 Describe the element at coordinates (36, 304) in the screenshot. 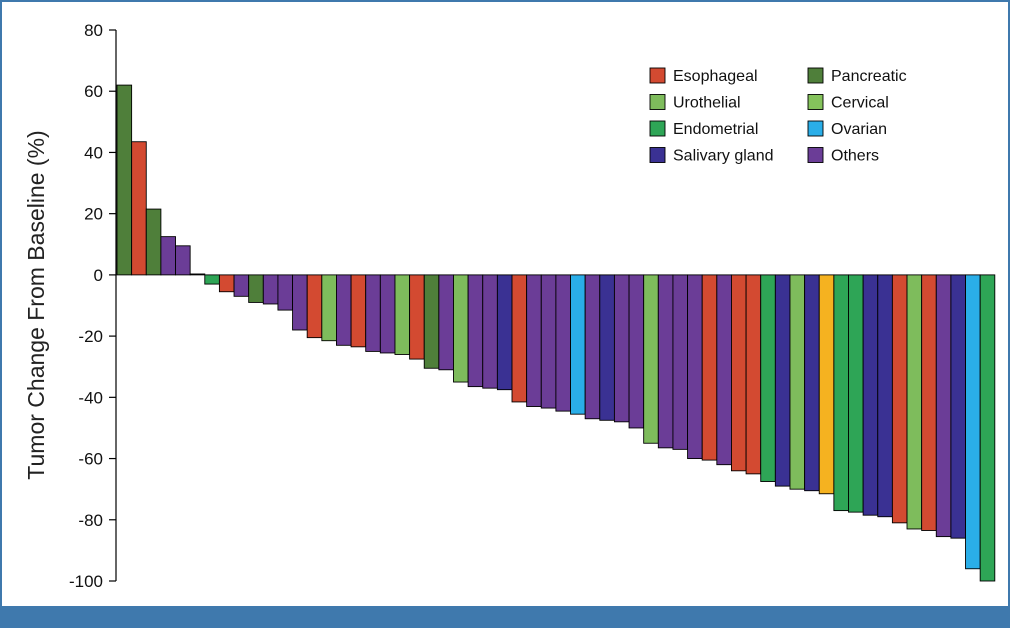

I see `y-axis-label: Tumor Change From Baseline (%)` at that location.